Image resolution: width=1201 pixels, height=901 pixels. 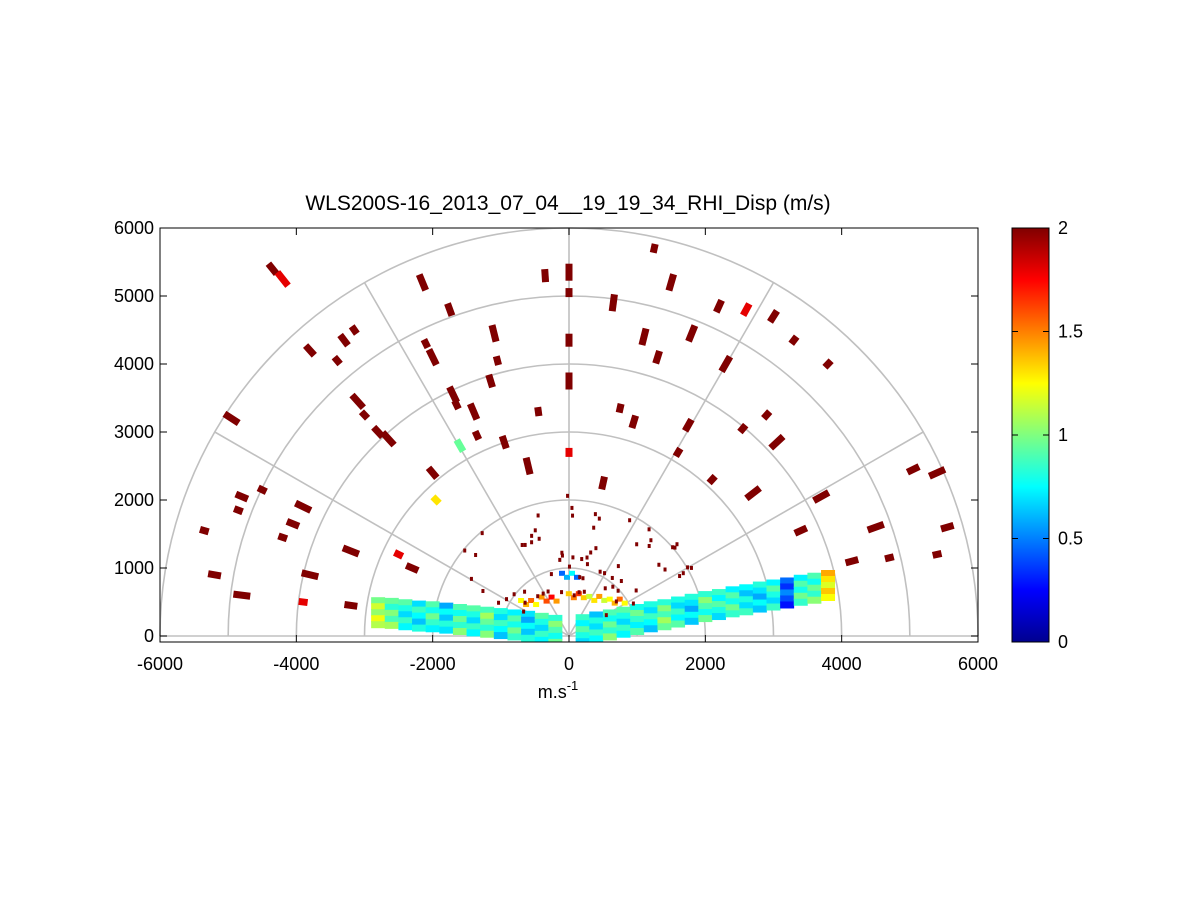 What do you see at coordinates (1063, 228) in the screenshot?
I see `colorbar-tick-label: 2` at bounding box center [1063, 228].